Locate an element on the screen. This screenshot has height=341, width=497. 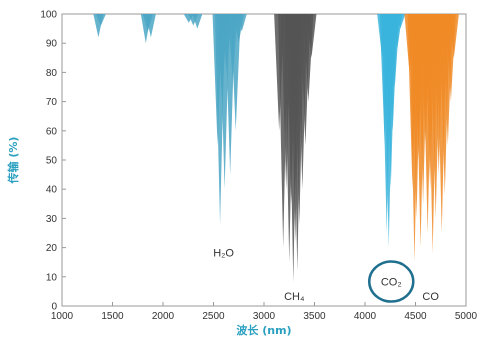
x-tick-label: 3000 is located at coordinates (264, 316).